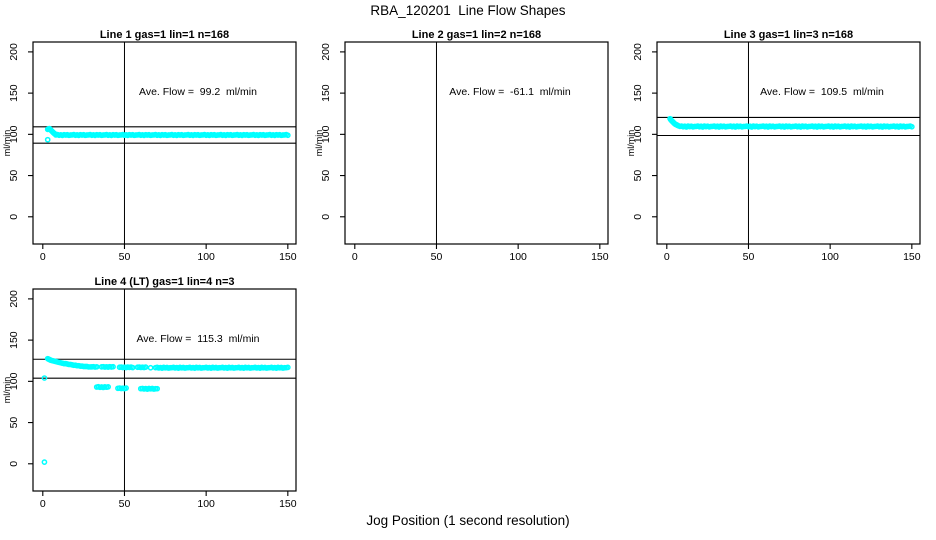  Describe the element at coordinates (788, 35) in the screenshot. I see `subplot-title-line-3: Line 3 gas=1 lin=3 n=168` at that location.